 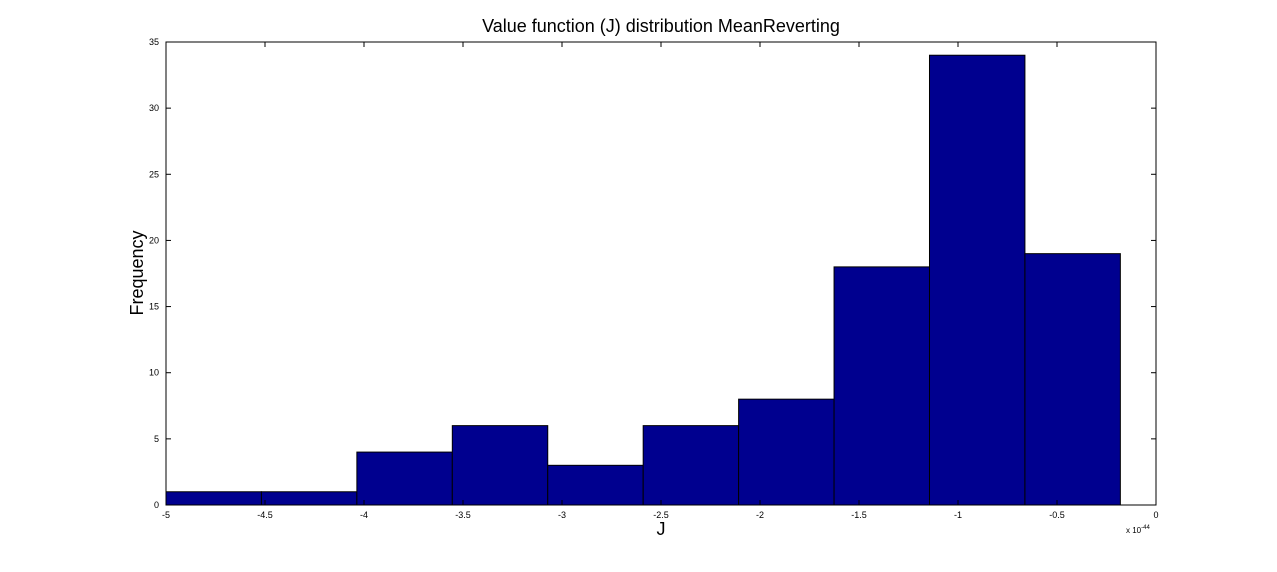 I want to click on x-axis-multiplier: x 10-44, so click(x=1138, y=530).